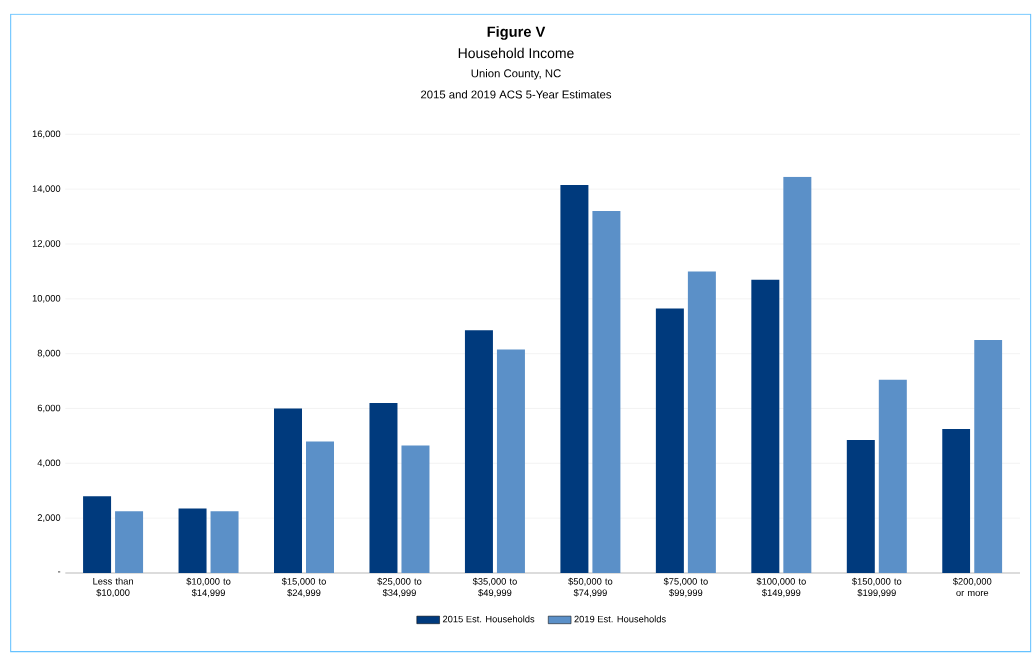  I want to click on x-tick-label: $25,000 to $34,999, so click(399, 587).